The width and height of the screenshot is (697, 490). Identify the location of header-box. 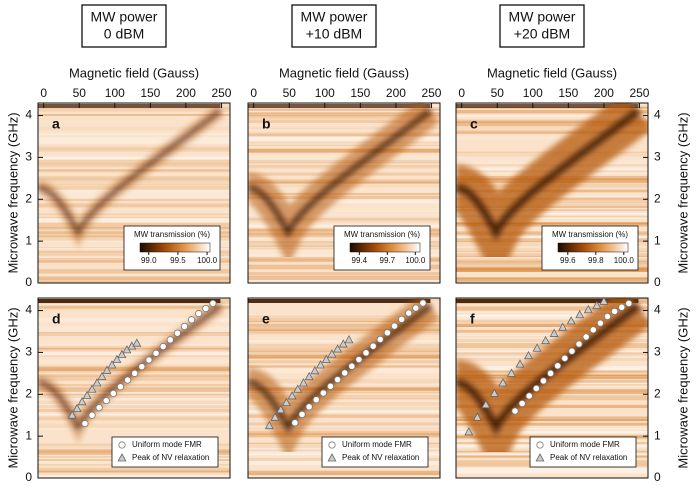
(542, 26).